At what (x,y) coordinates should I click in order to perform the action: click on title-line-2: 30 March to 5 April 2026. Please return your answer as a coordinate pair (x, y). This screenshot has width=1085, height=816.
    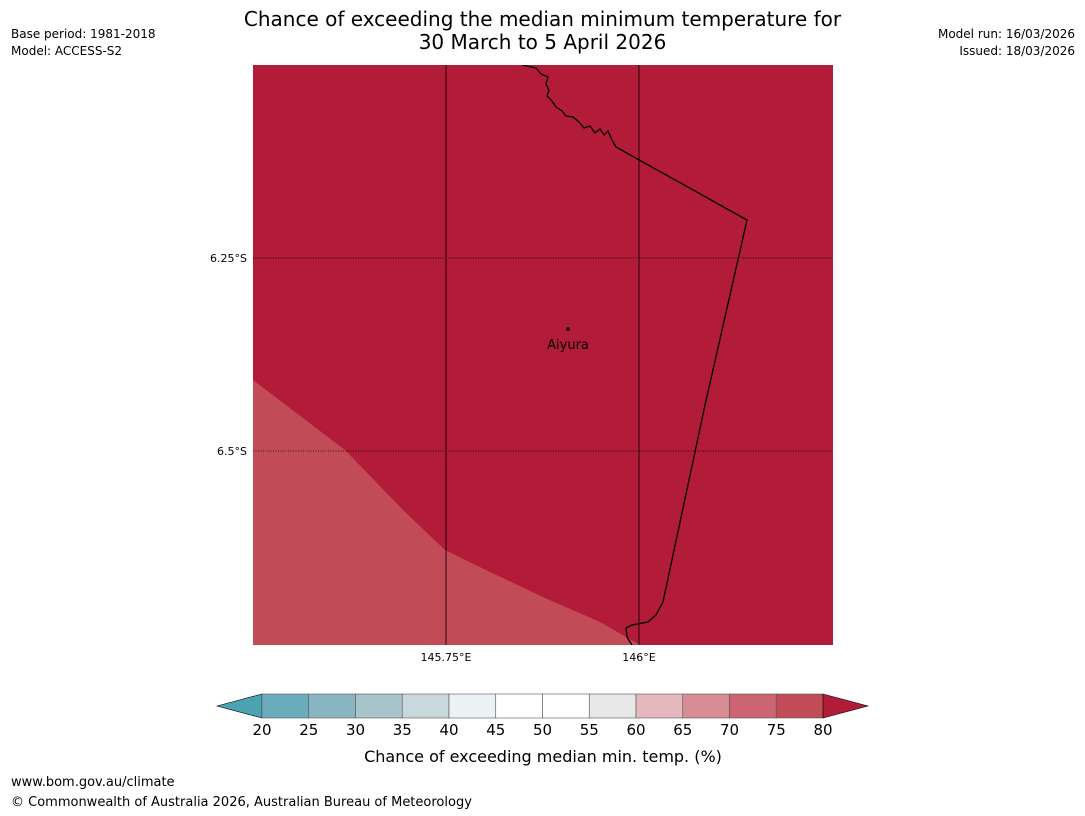
    Looking at the image, I should click on (542, 42).